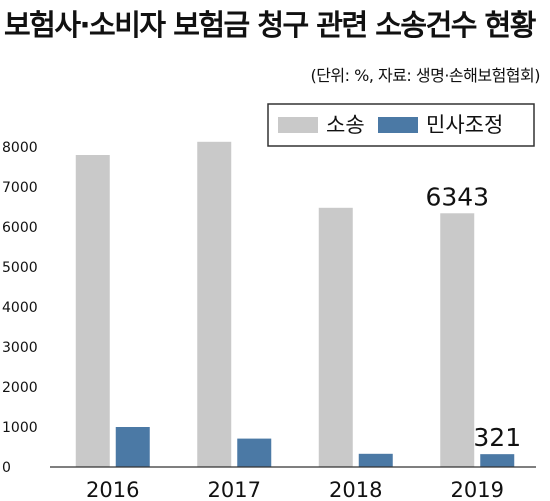 The width and height of the screenshot is (550, 501). What do you see at coordinates (20, 428) in the screenshot?
I see `y-tick-label: 1000` at bounding box center [20, 428].